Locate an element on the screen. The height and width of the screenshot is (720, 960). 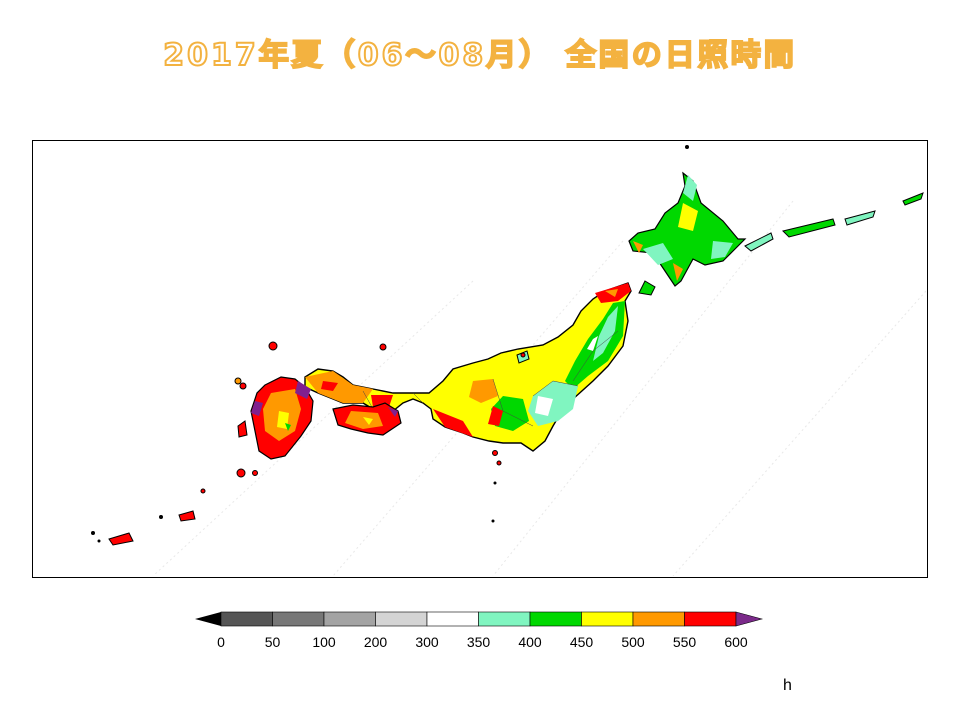
colorbar-low-arrow is located at coordinates (208, 619).